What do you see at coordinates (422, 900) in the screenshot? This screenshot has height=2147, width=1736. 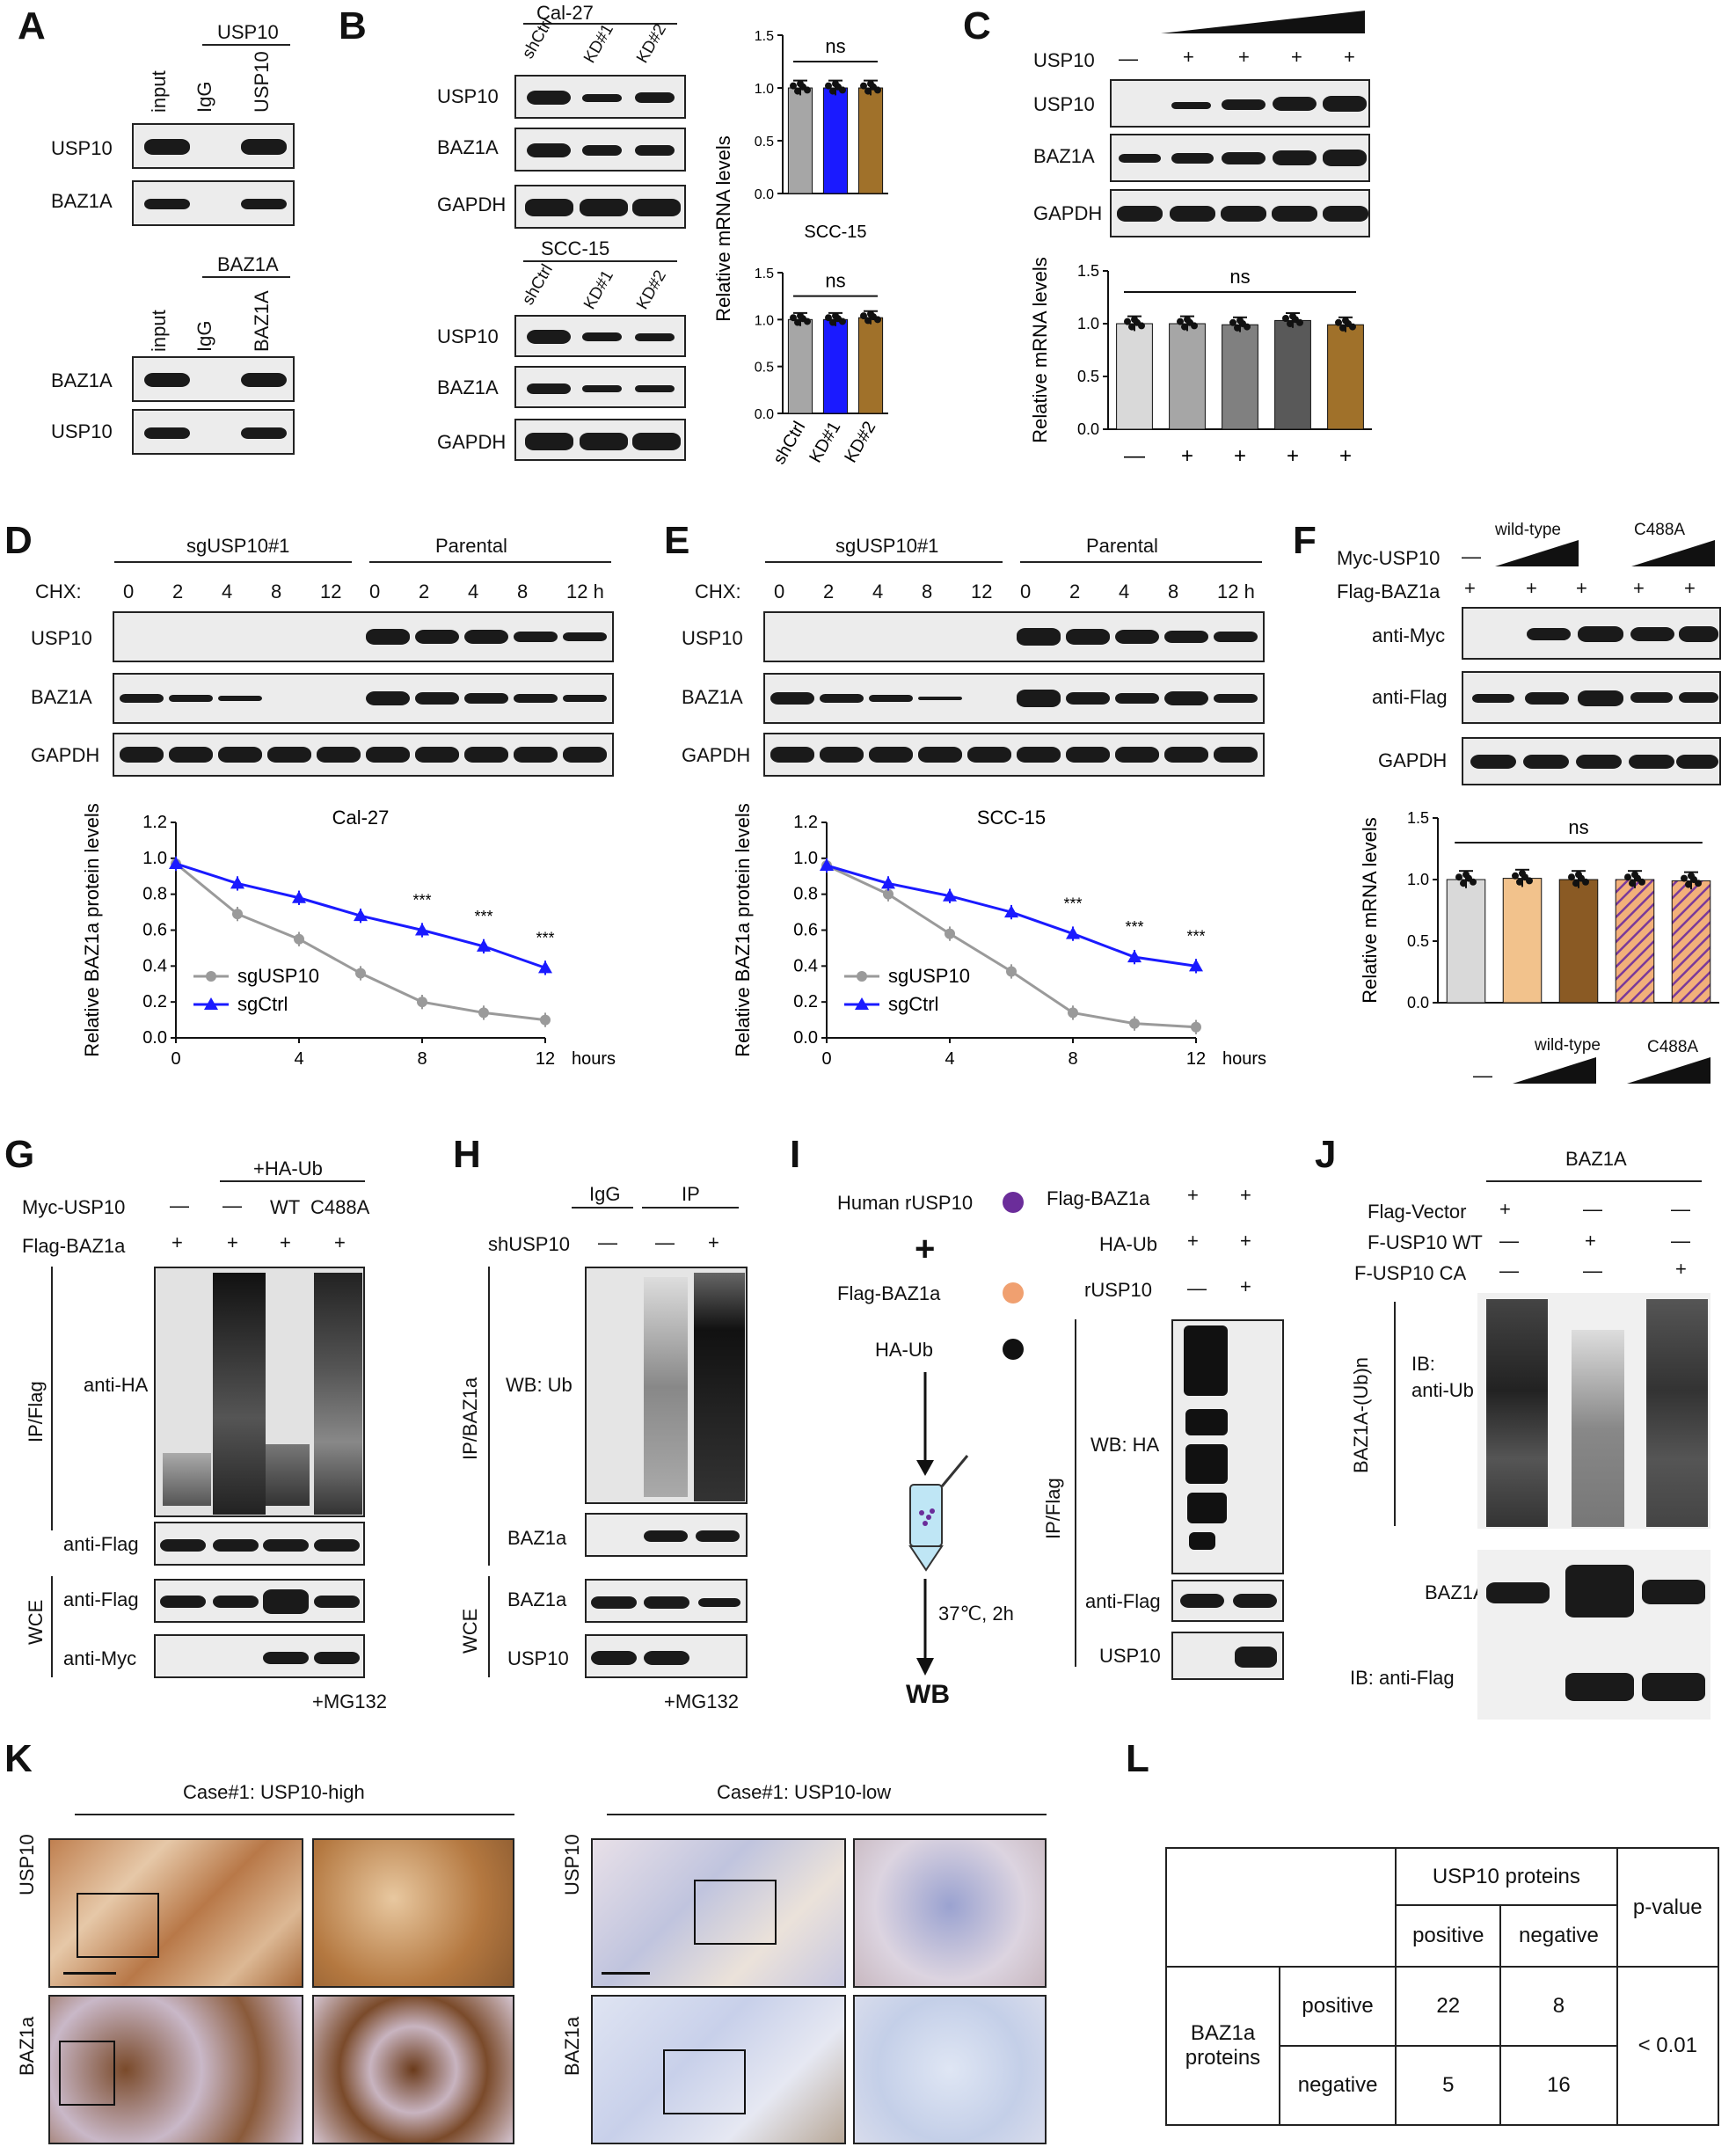 I see `sig-label: ***` at bounding box center [422, 900].